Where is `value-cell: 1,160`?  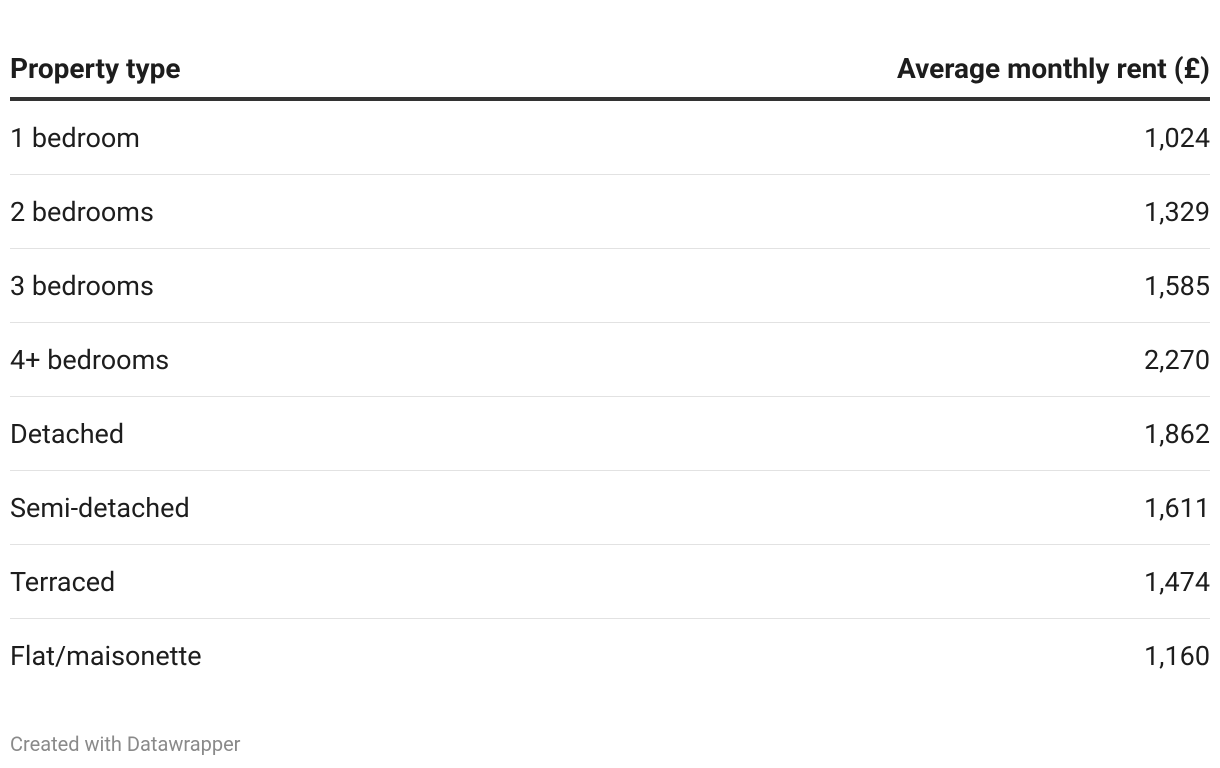
value-cell: 1,160 is located at coordinates (1176, 655).